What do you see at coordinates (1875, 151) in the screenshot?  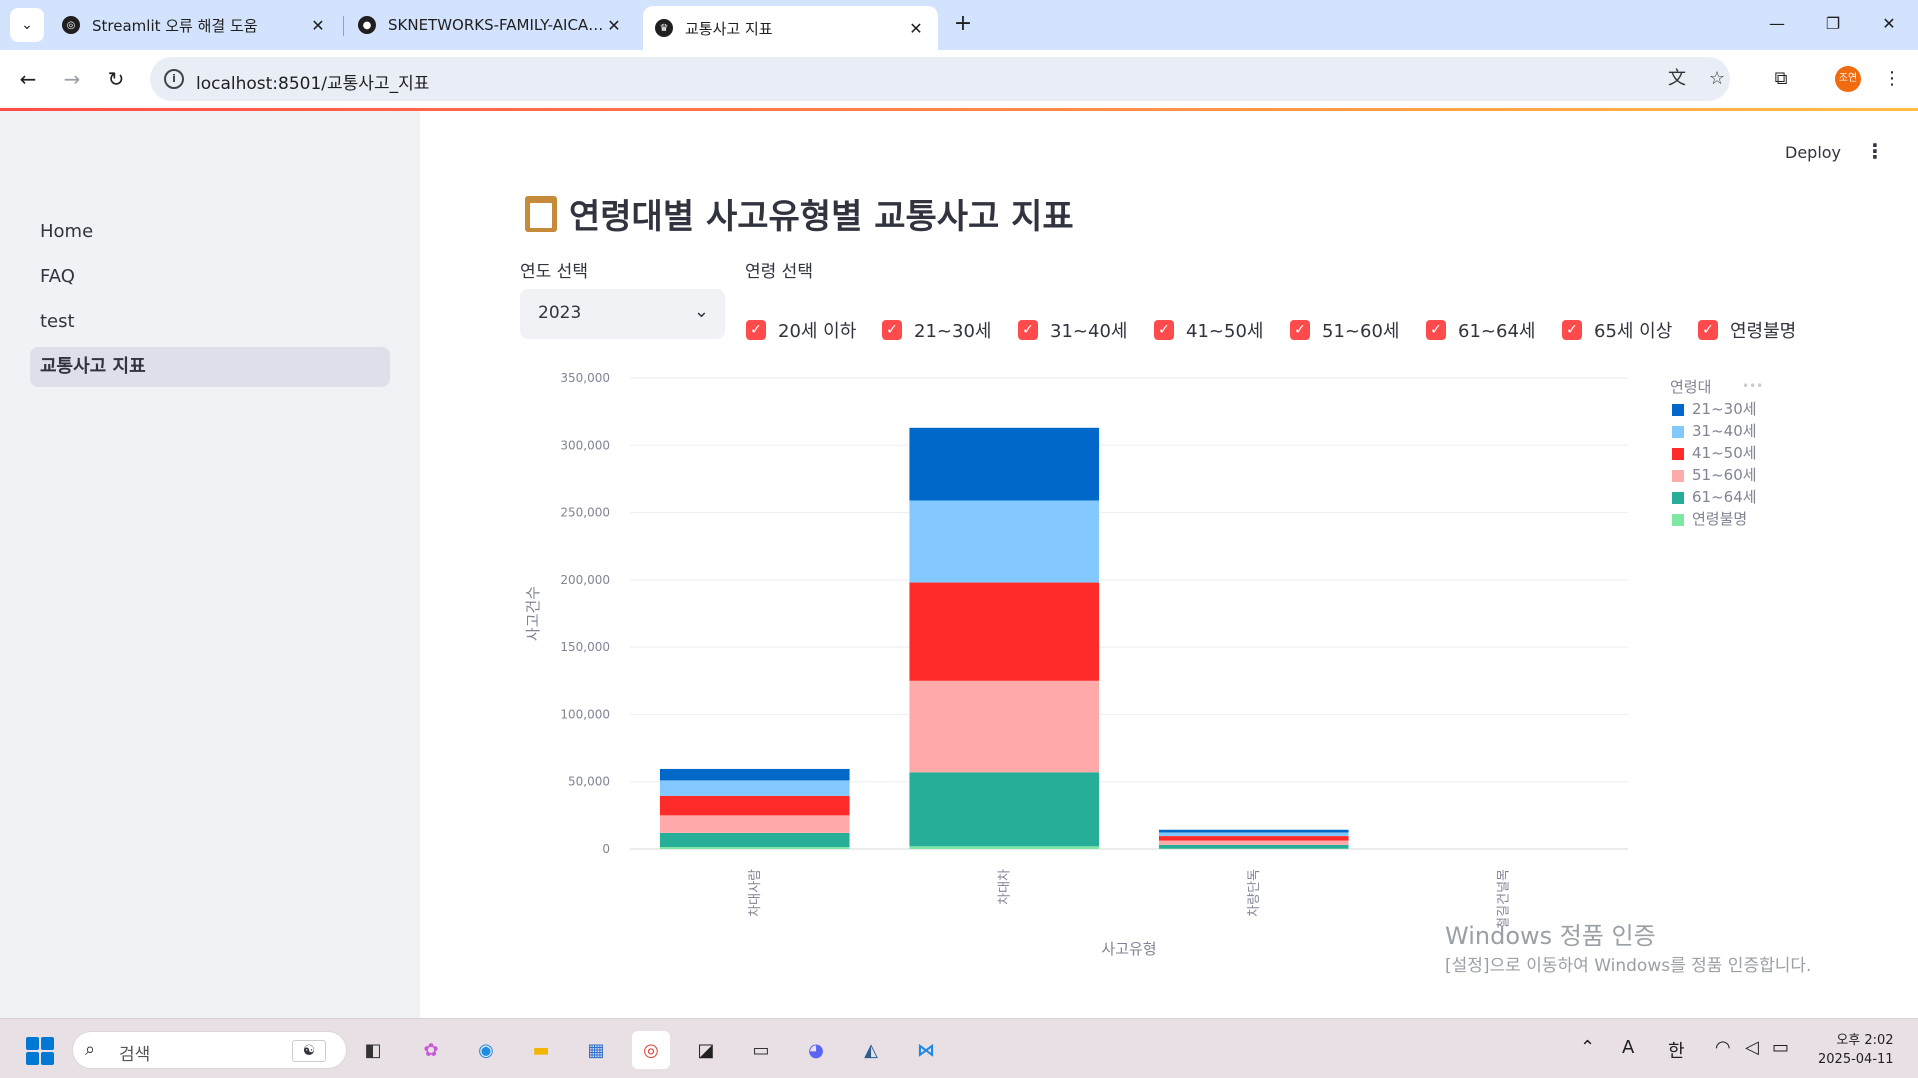 I see `main-menu-icon: ⋮` at bounding box center [1875, 151].